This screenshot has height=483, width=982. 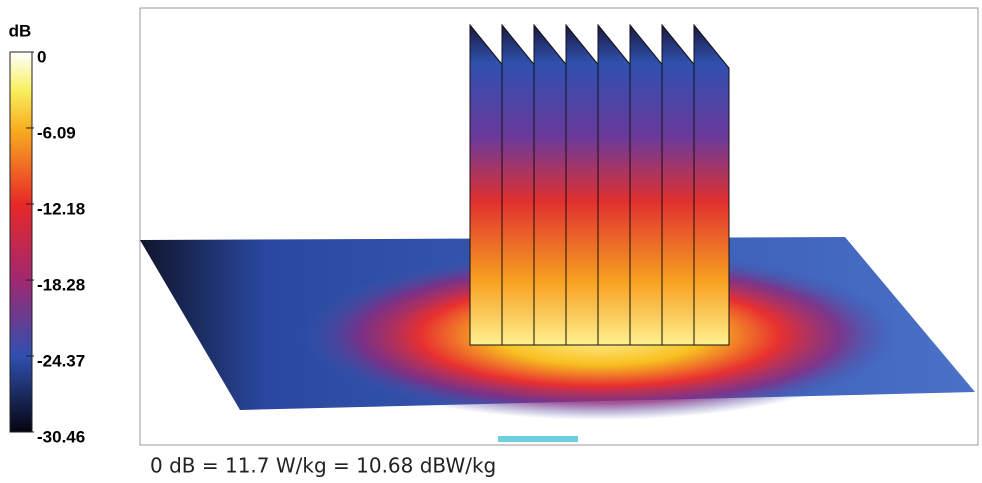 What do you see at coordinates (21, 242) in the screenshot?
I see `colorbar` at bounding box center [21, 242].